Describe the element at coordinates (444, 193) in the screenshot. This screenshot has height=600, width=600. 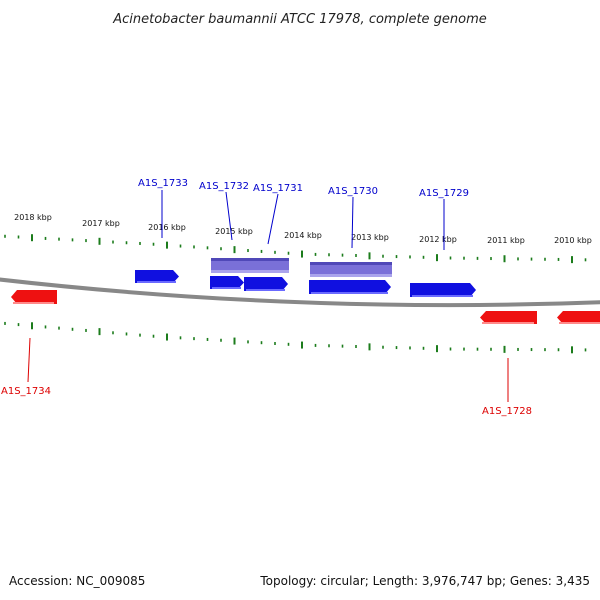
I see `gene-label-a1s-1729: A1S_1729` at that location.